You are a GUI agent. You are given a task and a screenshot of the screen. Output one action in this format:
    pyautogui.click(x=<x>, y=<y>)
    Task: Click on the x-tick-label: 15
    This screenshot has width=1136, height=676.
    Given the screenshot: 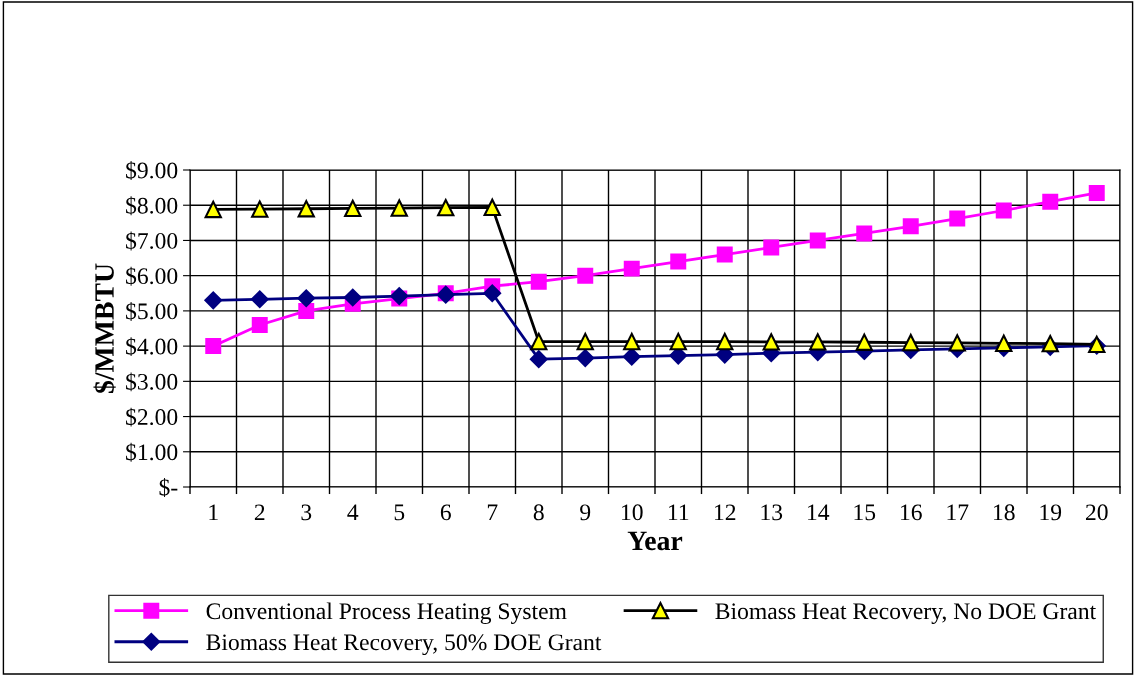 What is the action you would take?
    pyautogui.click(x=865, y=512)
    